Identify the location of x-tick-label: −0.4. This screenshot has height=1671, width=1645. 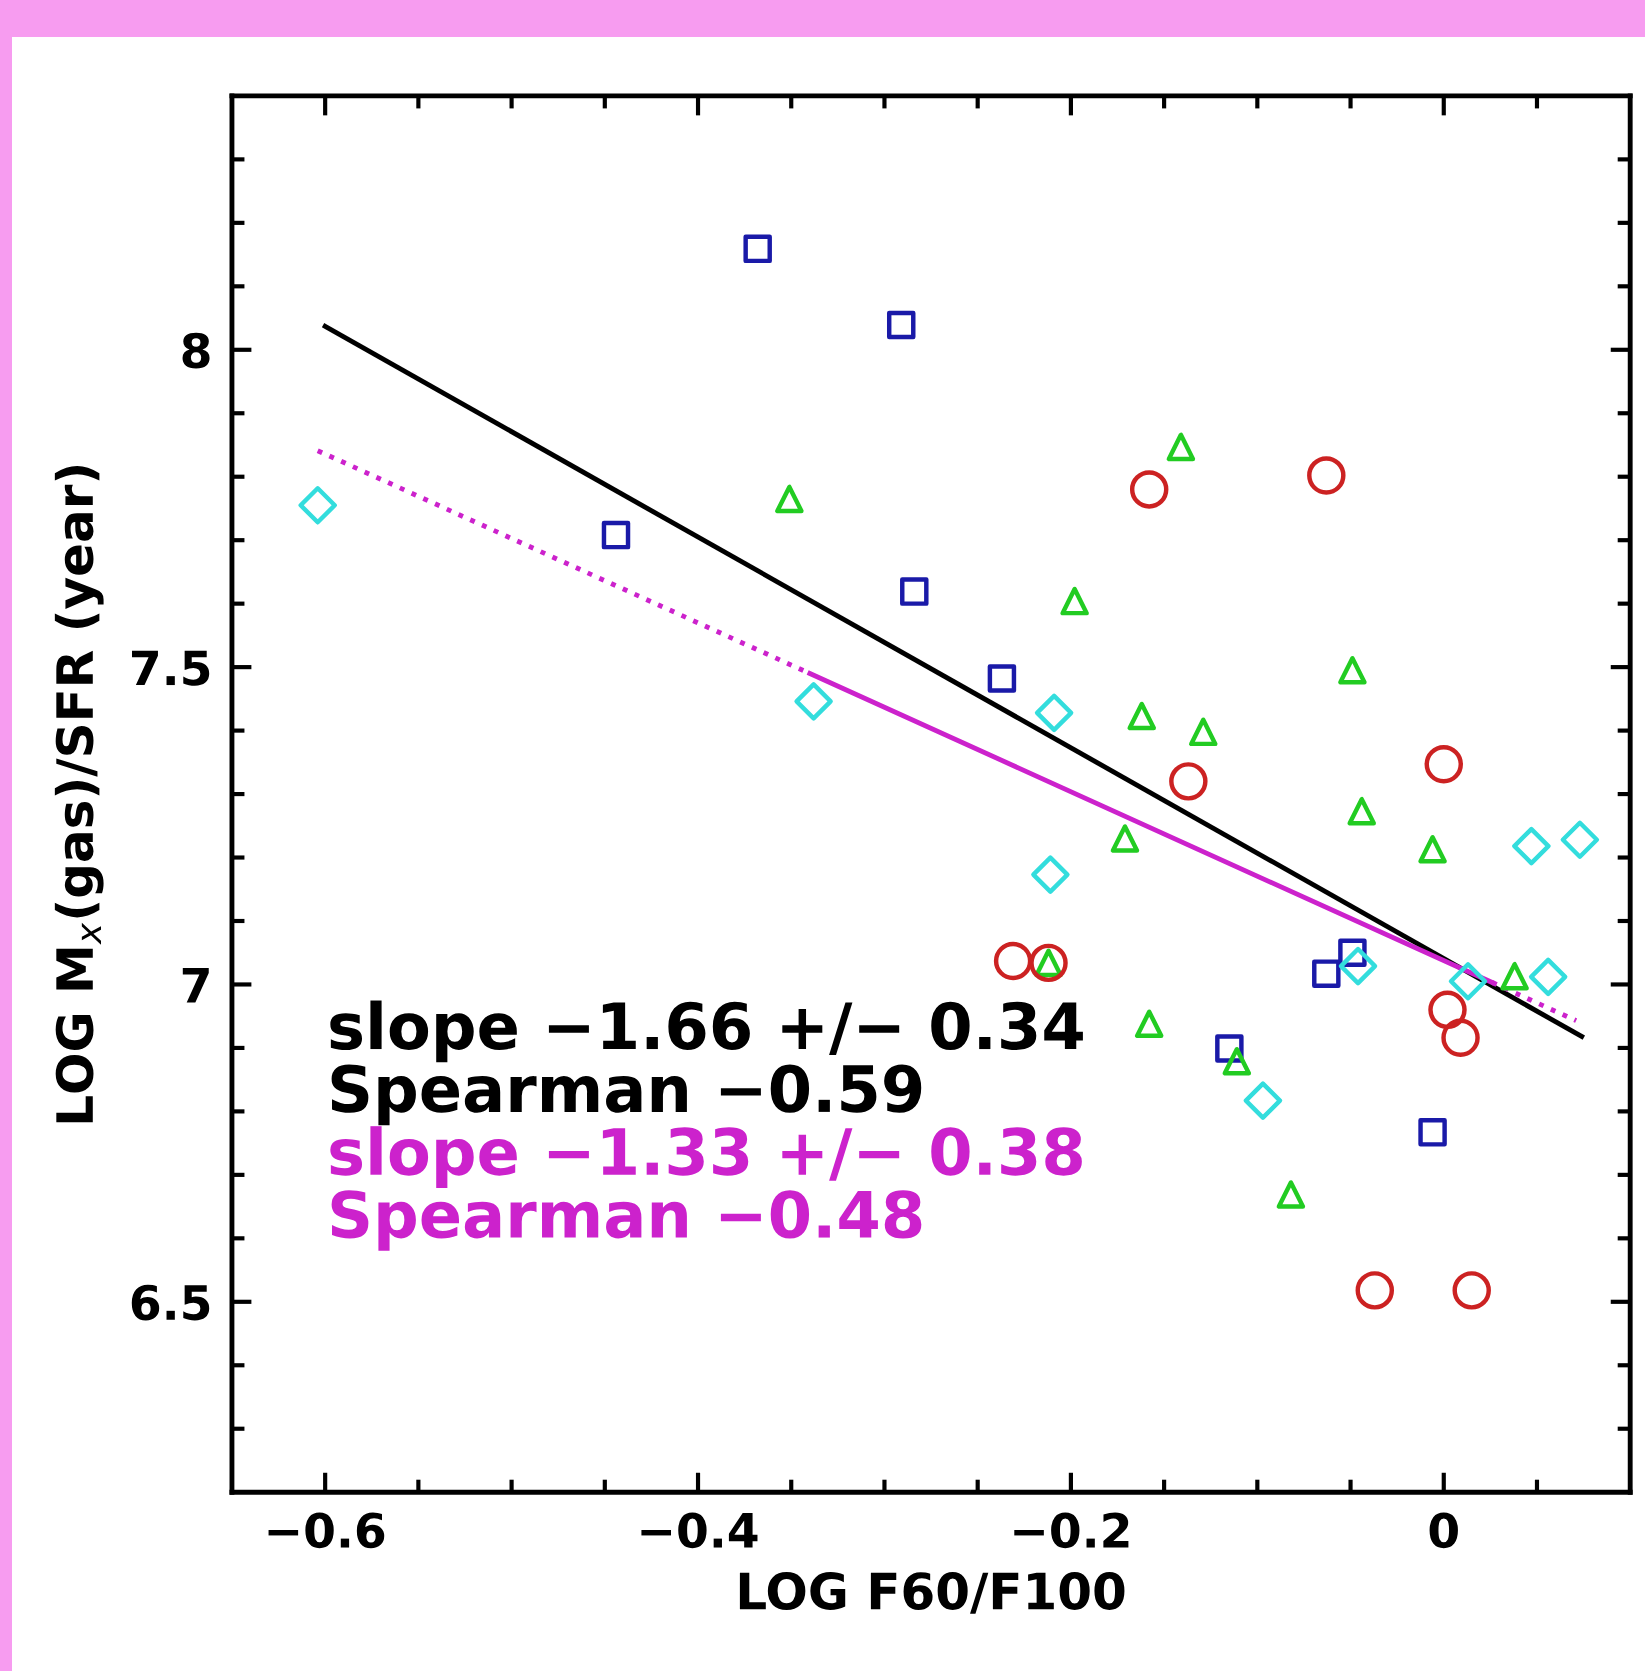
(699, 1530).